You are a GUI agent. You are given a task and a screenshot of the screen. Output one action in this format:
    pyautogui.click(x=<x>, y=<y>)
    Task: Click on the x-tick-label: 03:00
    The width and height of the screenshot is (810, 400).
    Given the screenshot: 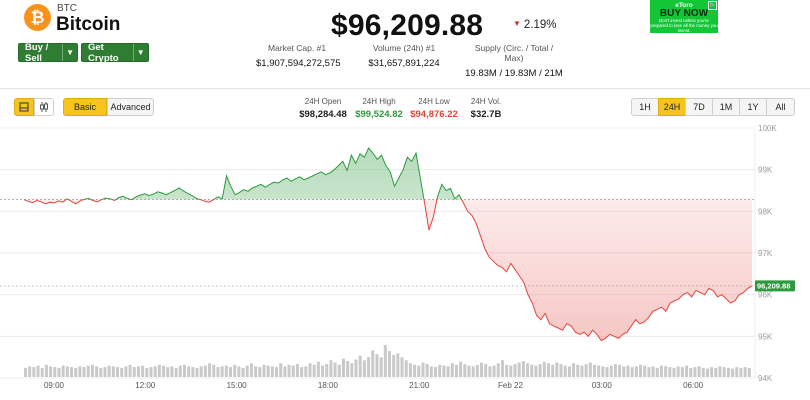 What is the action you would take?
    pyautogui.click(x=602, y=385)
    